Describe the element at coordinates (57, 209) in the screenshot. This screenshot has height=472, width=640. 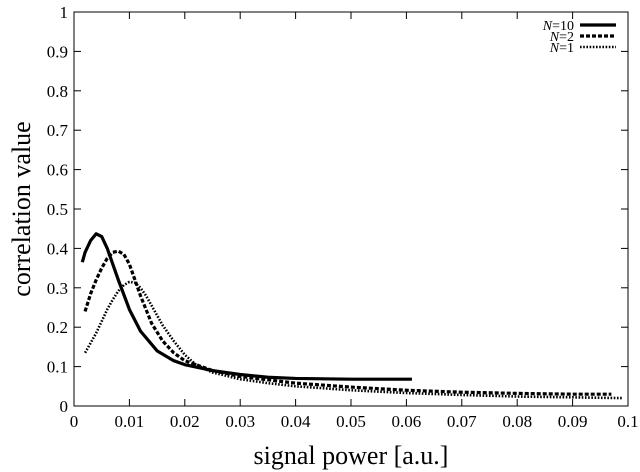
I see `y-tick-label: 0.5` at that location.